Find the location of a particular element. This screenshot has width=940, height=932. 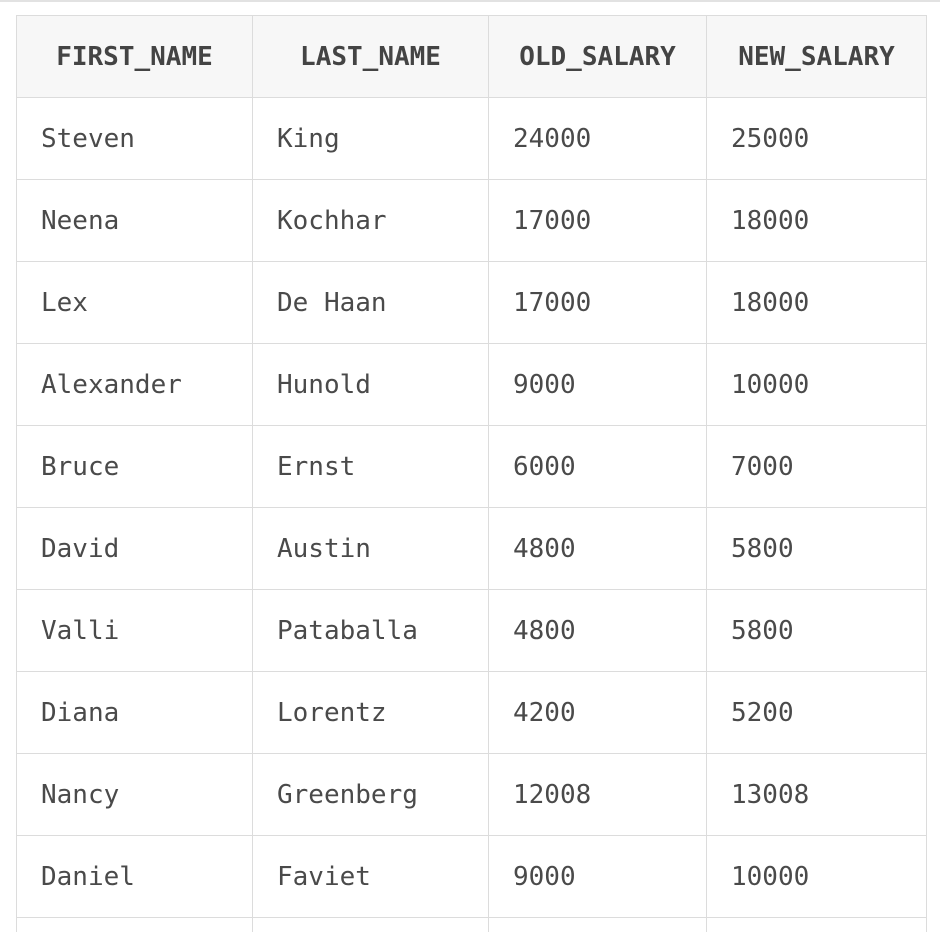

cell-last-name: De Haan is located at coordinates (370, 302).